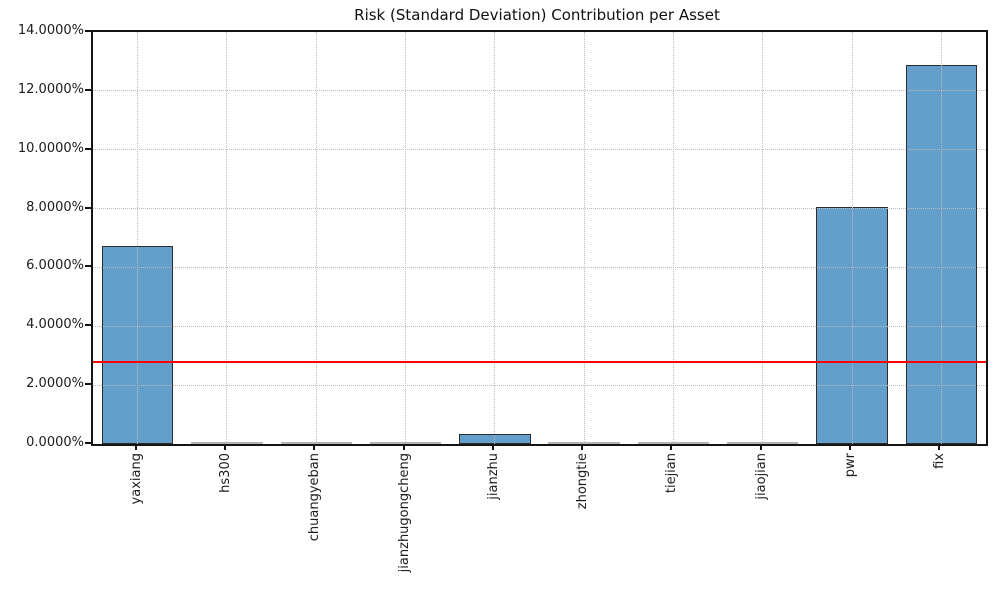 The width and height of the screenshot is (1004, 589). Describe the element at coordinates (761, 476) in the screenshot. I see `x-tick-label-jiaojian: jiaojian` at that location.